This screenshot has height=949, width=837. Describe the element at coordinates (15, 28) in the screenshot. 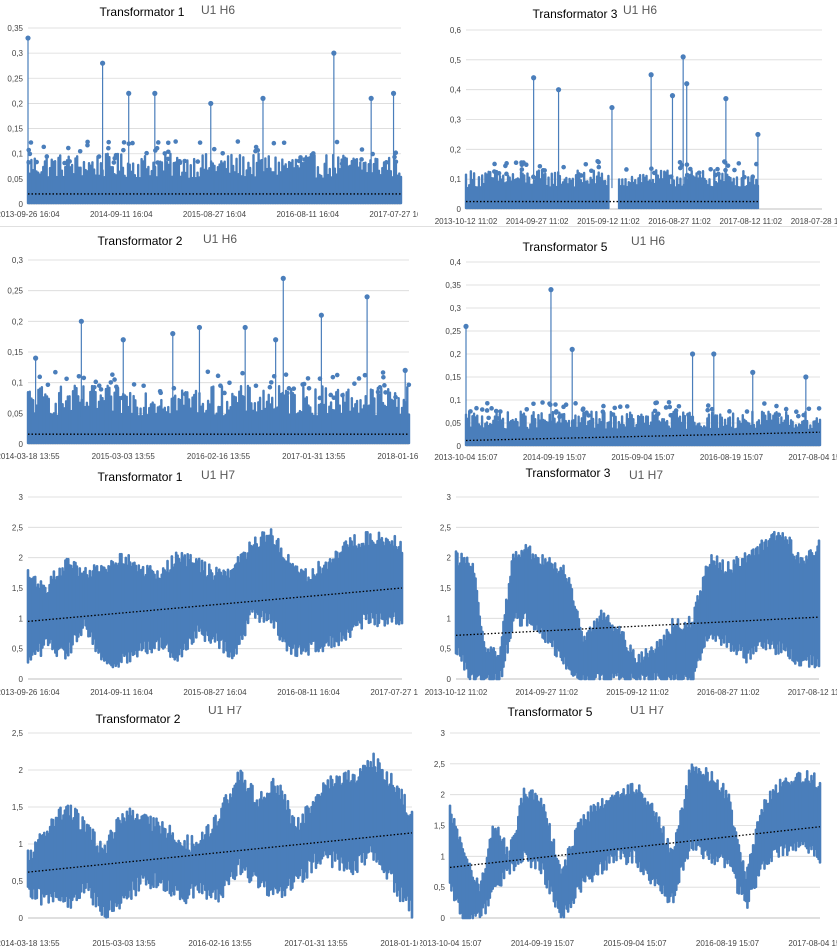

I see `y-tick-label: 0,35` at that location.